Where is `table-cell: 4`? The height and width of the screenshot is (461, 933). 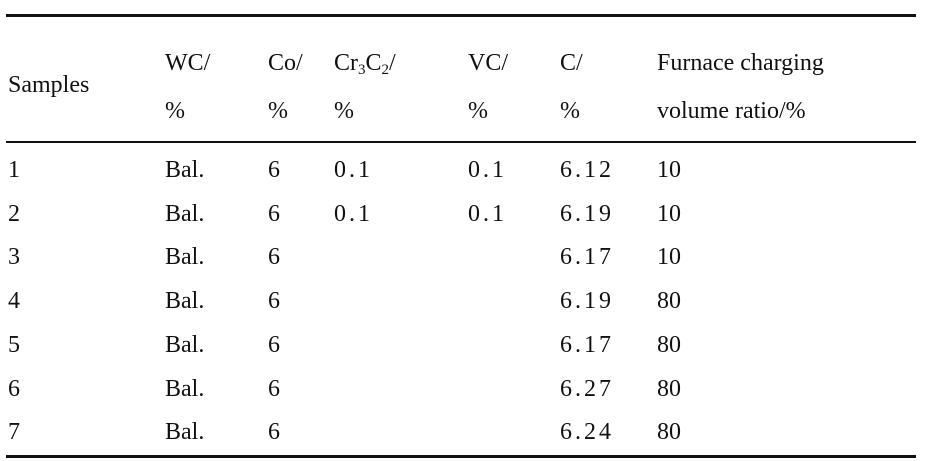
table-cell: 4 is located at coordinates (14, 301).